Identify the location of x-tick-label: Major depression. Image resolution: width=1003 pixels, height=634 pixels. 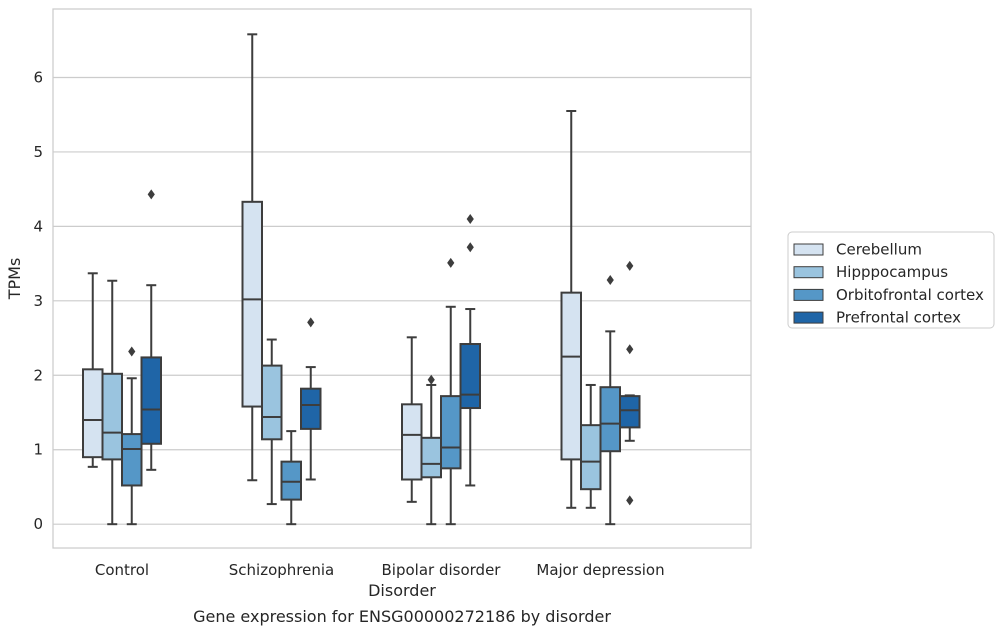
(600, 570).